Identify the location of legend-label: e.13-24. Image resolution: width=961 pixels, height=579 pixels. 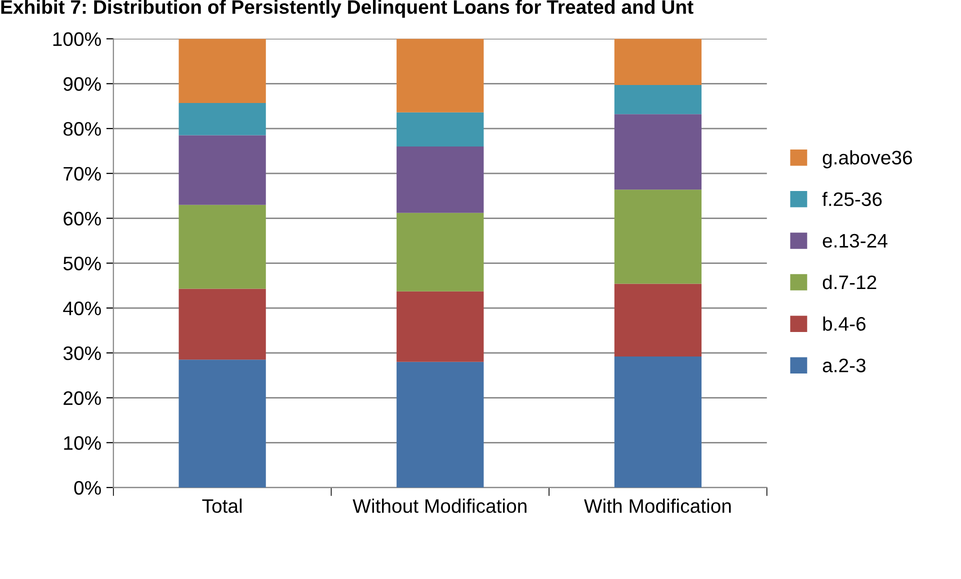
(855, 241).